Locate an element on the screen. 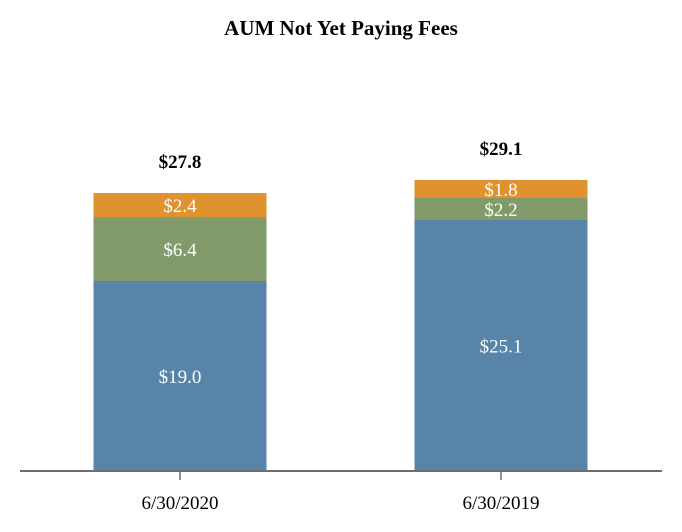 The height and width of the screenshot is (532, 682). total-label: $29.1 is located at coordinates (501, 149).